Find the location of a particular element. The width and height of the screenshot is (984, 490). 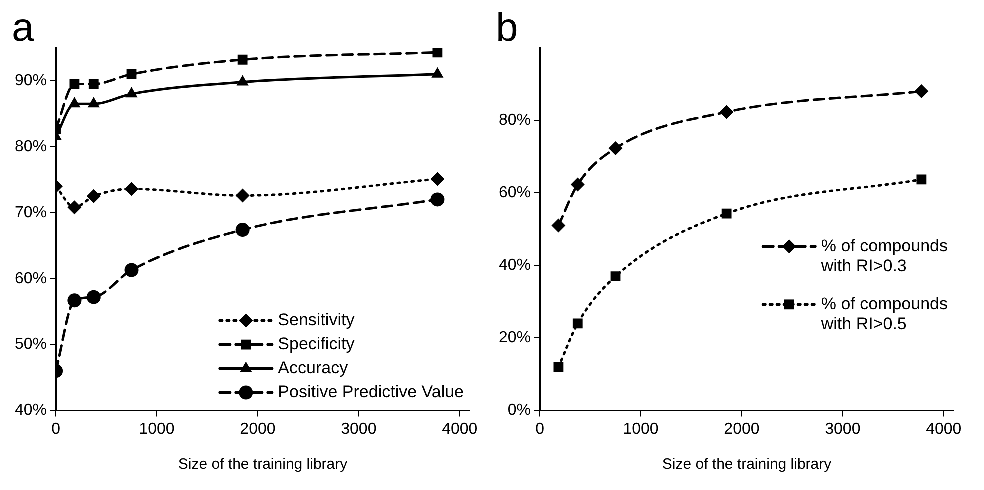

y-tick-label: 90% is located at coordinates (31, 81).